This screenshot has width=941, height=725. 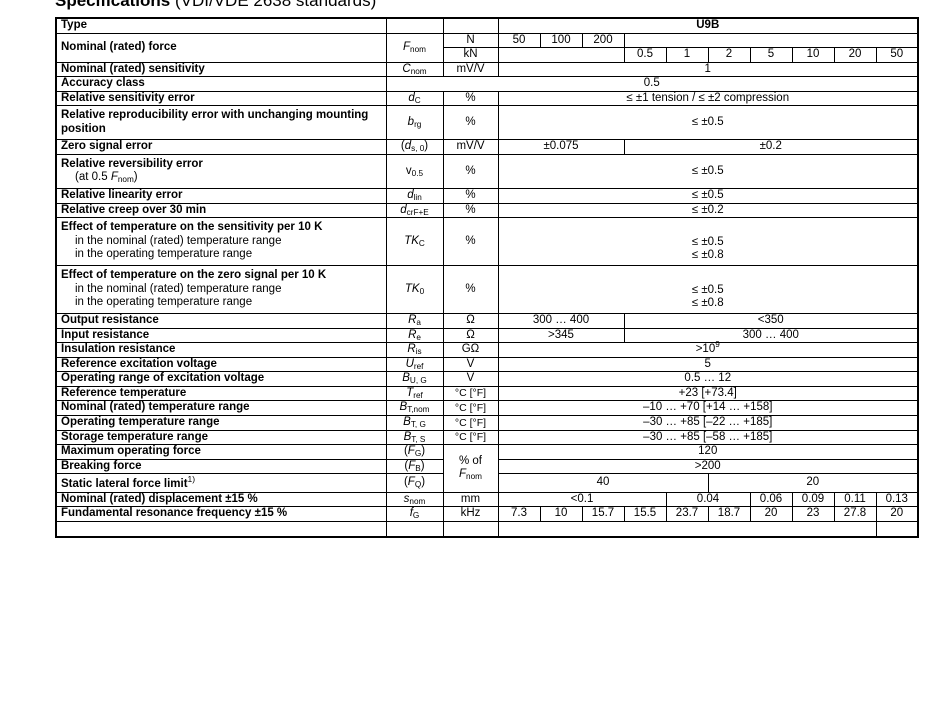 I want to click on row-unit-mvv: mV/V, so click(x=470, y=69).